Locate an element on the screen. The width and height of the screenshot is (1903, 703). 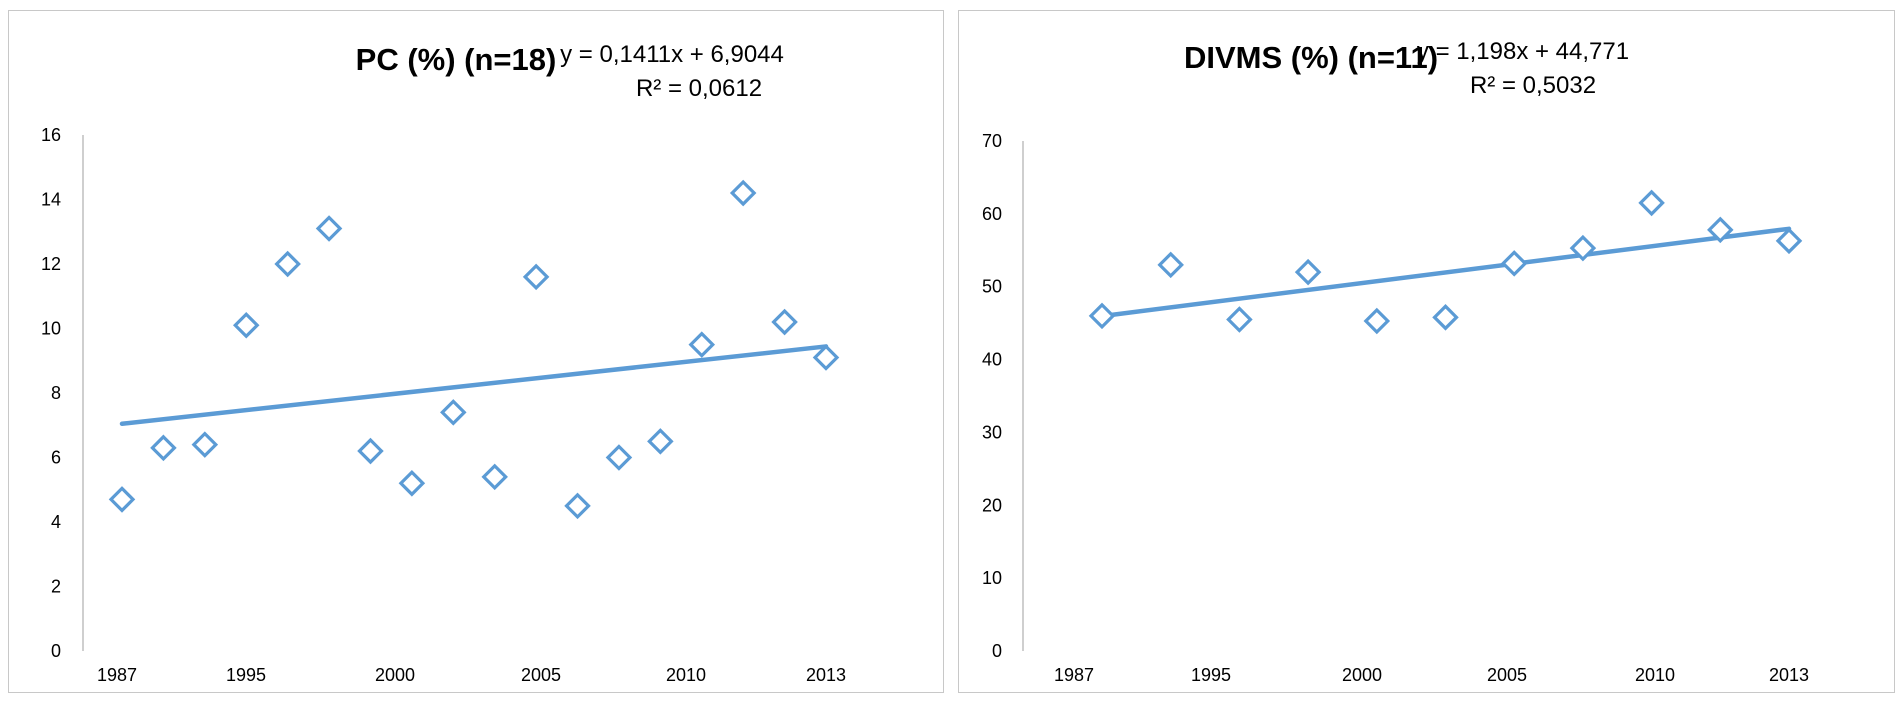
r-squared-label: R² = 0,0612 is located at coordinates (699, 88).